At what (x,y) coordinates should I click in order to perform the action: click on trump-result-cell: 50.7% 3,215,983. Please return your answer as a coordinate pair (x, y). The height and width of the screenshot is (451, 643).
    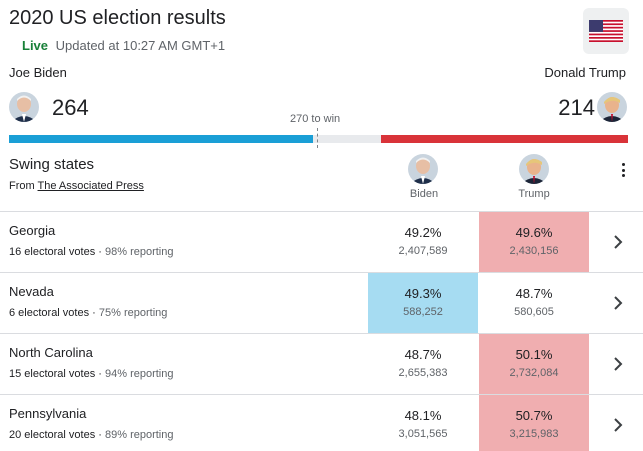
    Looking at the image, I should click on (534, 423).